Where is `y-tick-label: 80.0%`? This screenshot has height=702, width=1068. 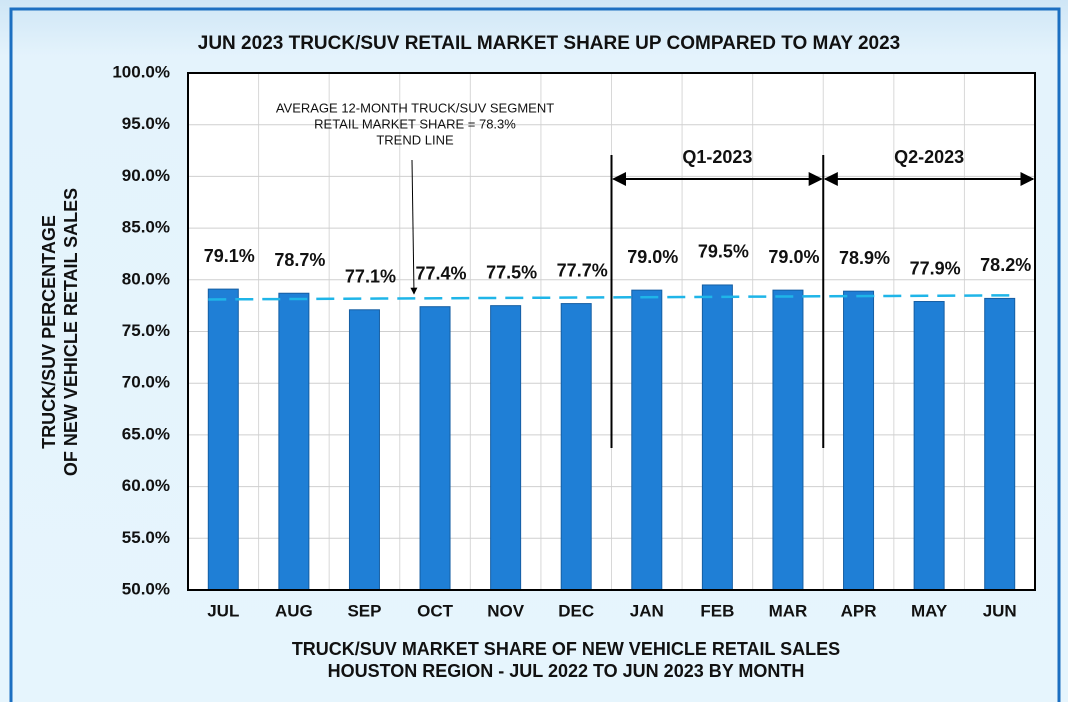
y-tick-label: 80.0% is located at coordinates (146, 278).